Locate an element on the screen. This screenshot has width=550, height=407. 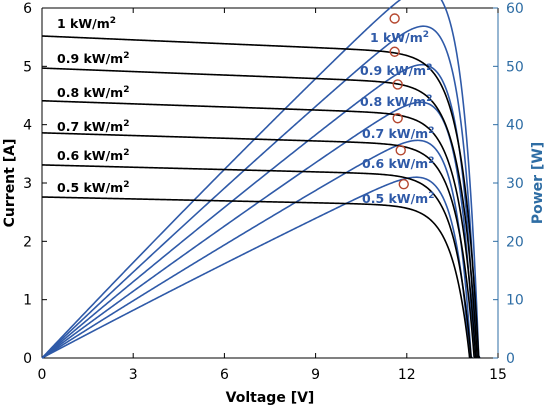
power-curve-label: 0.9 kW/m2 is located at coordinates (396, 70).